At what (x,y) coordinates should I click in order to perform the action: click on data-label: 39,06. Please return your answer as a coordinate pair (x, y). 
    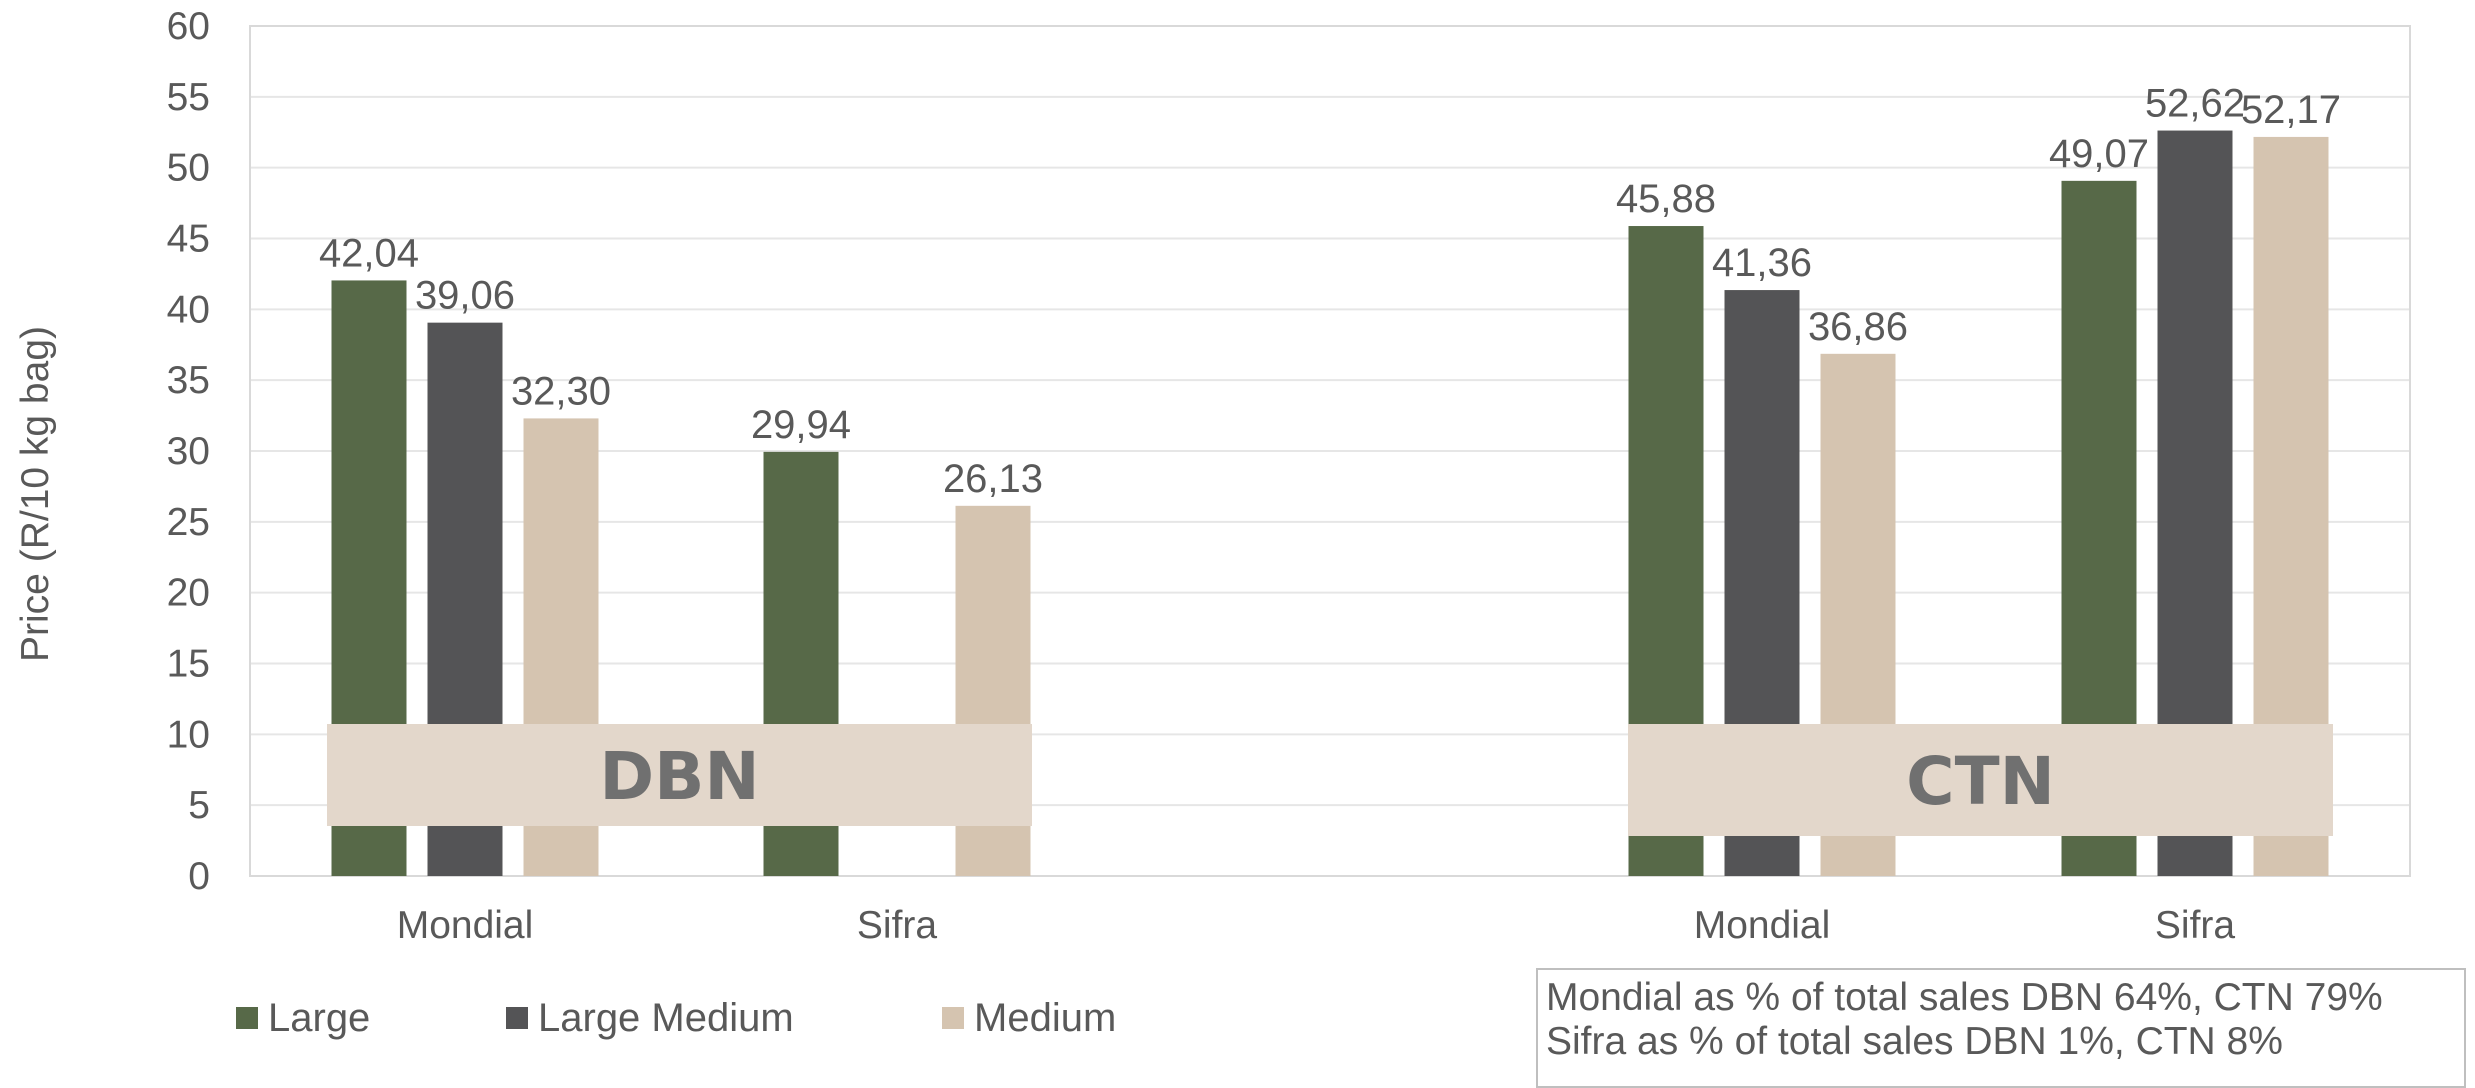
    Looking at the image, I should click on (465, 296).